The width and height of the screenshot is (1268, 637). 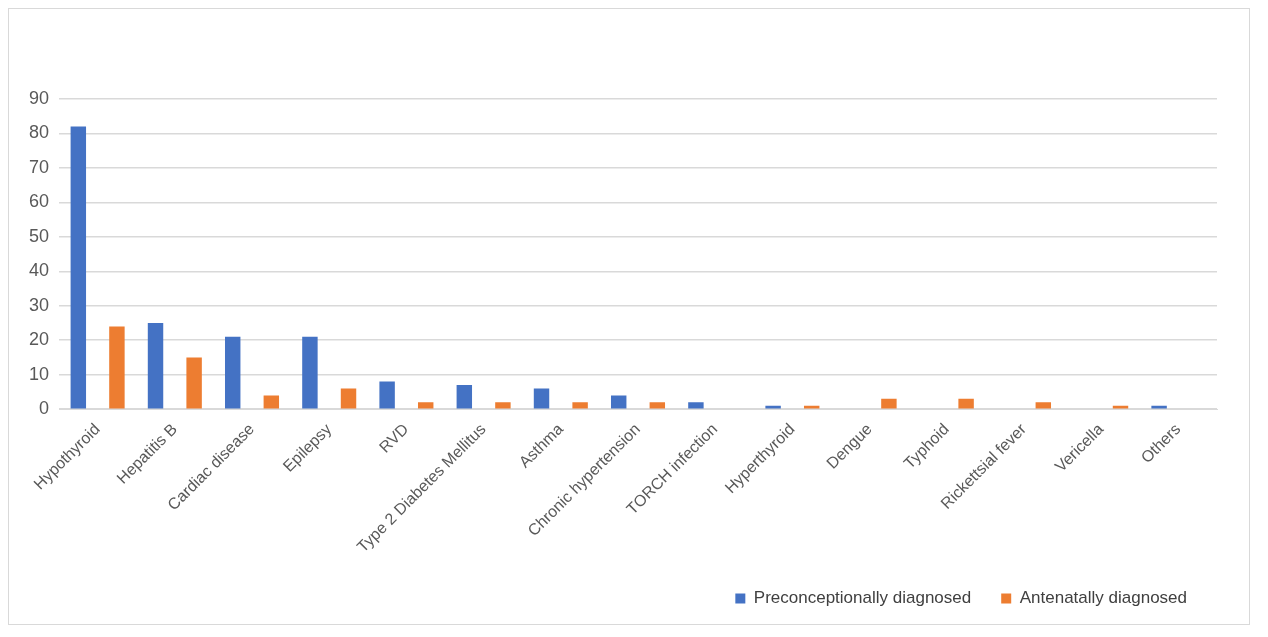 I want to click on y-tick-label: 70, so click(x=39, y=166).